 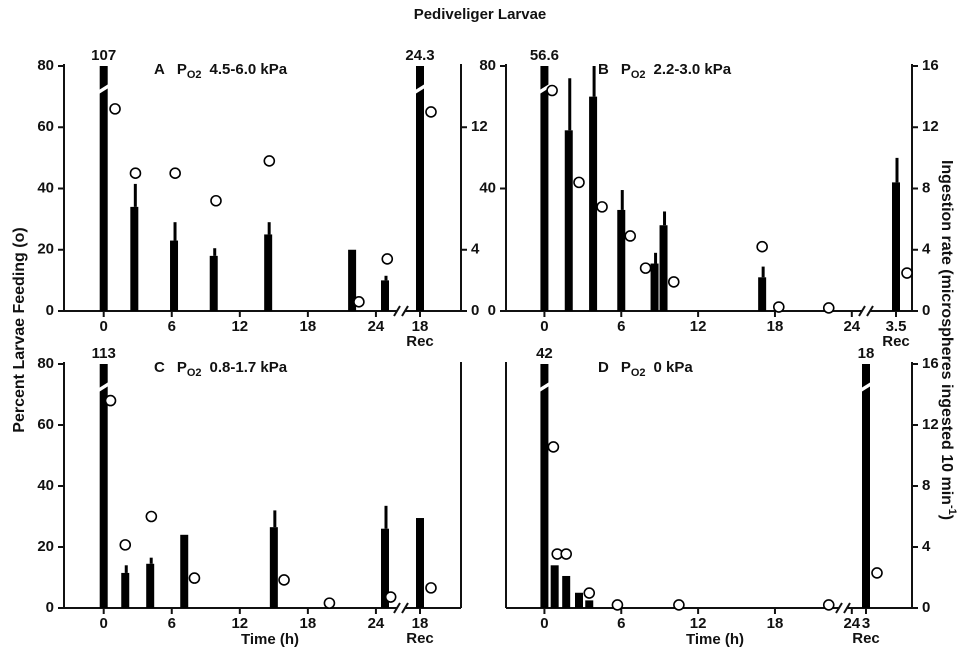 I want to click on panel-letter: C, so click(x=159, y=367).